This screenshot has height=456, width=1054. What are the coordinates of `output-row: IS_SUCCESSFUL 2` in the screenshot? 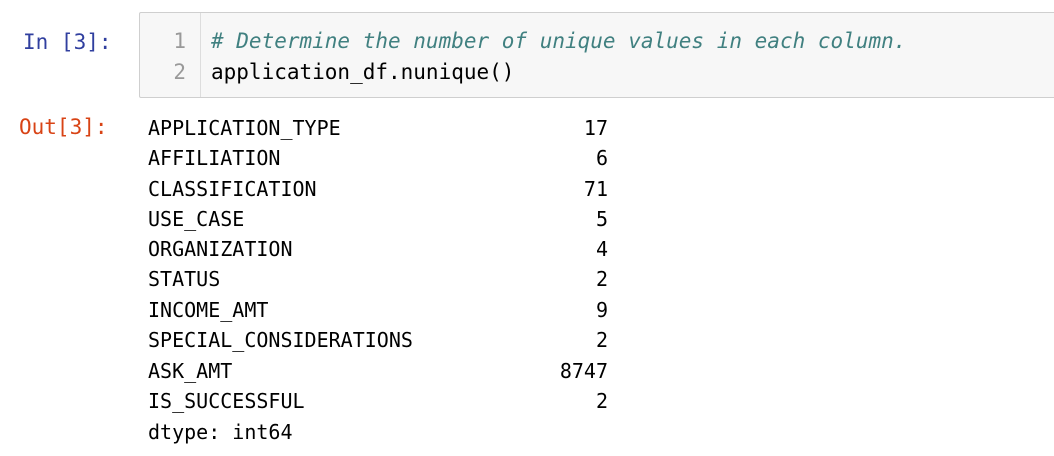 It's located at (378, 401).